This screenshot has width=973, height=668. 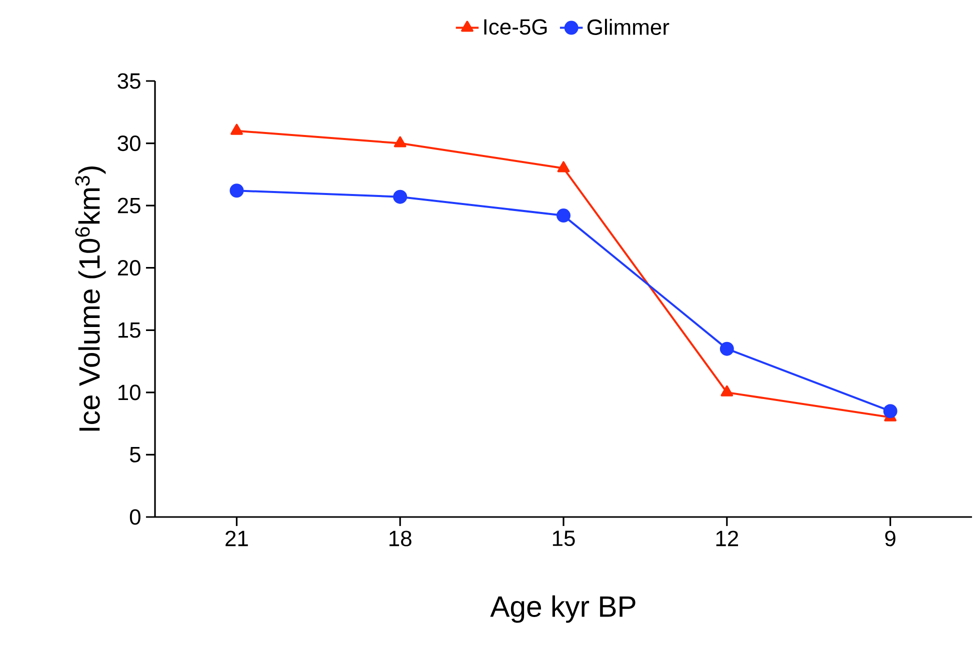 What do you see at coordinates (90, 298) in the screenshot?
I see `y-axis-title: Ice Volume (10$^{6}$km$^{3}$)` at bounding box center [90, 298].